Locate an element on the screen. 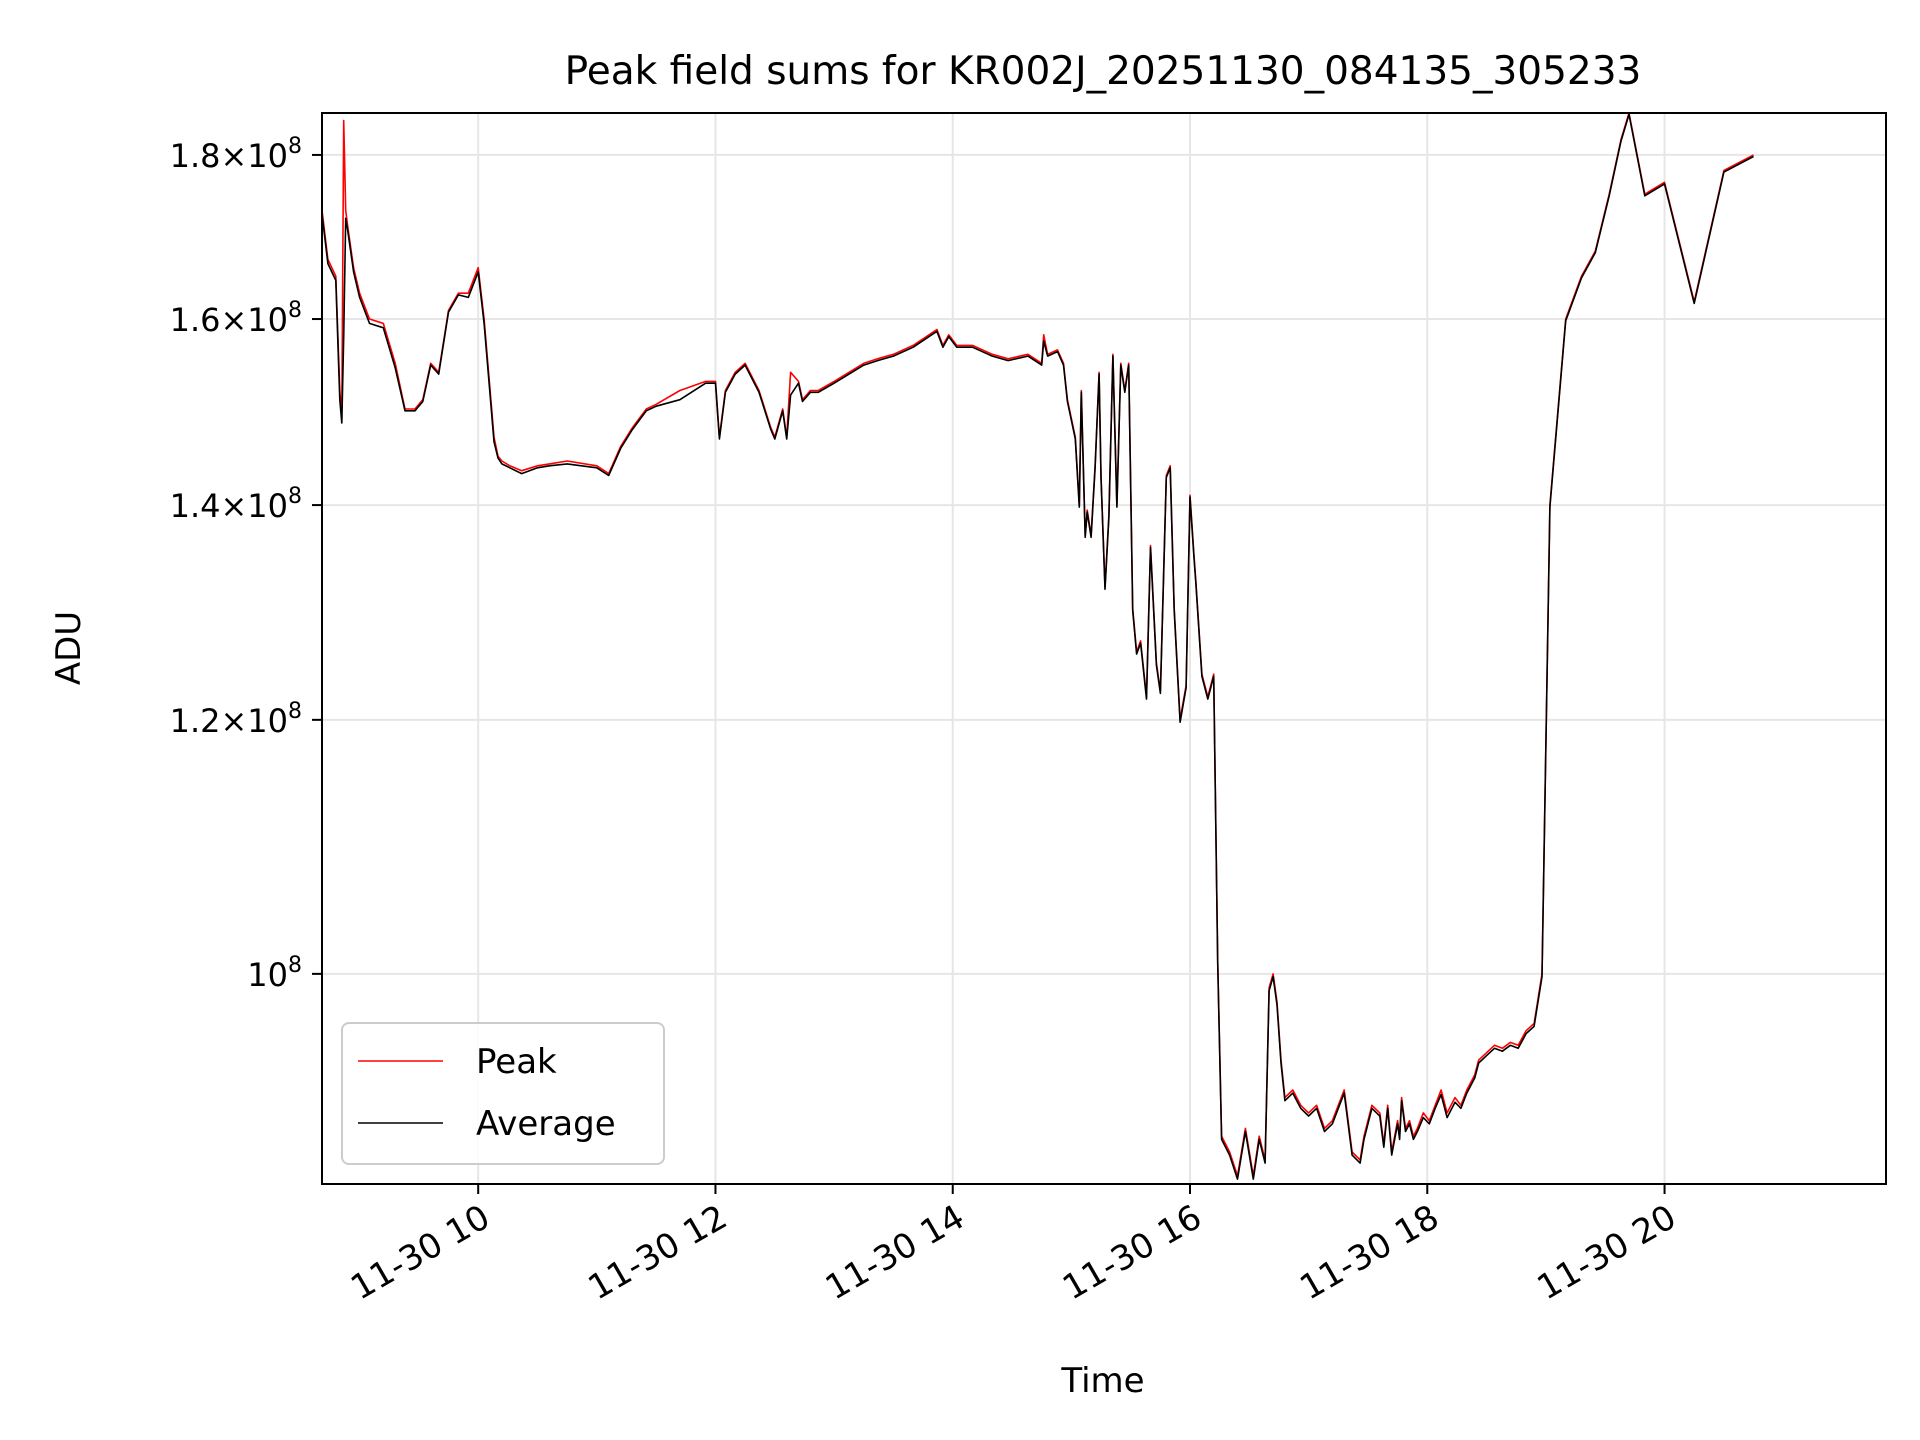 The width and height of the screenshot is (1920, 1440). y-tick-mantissa: 1.6 is located at coordinates (195, 320).